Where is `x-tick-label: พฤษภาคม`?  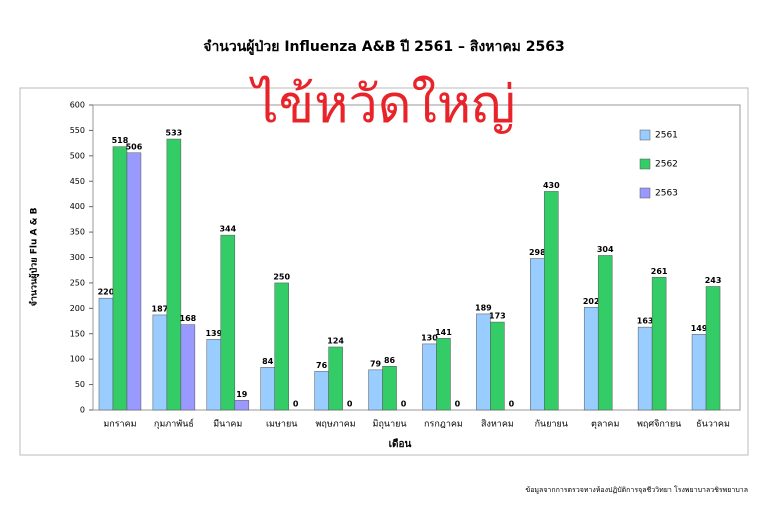
x-tick-label: พฤษภาคม is located at coordinates (335, 425).